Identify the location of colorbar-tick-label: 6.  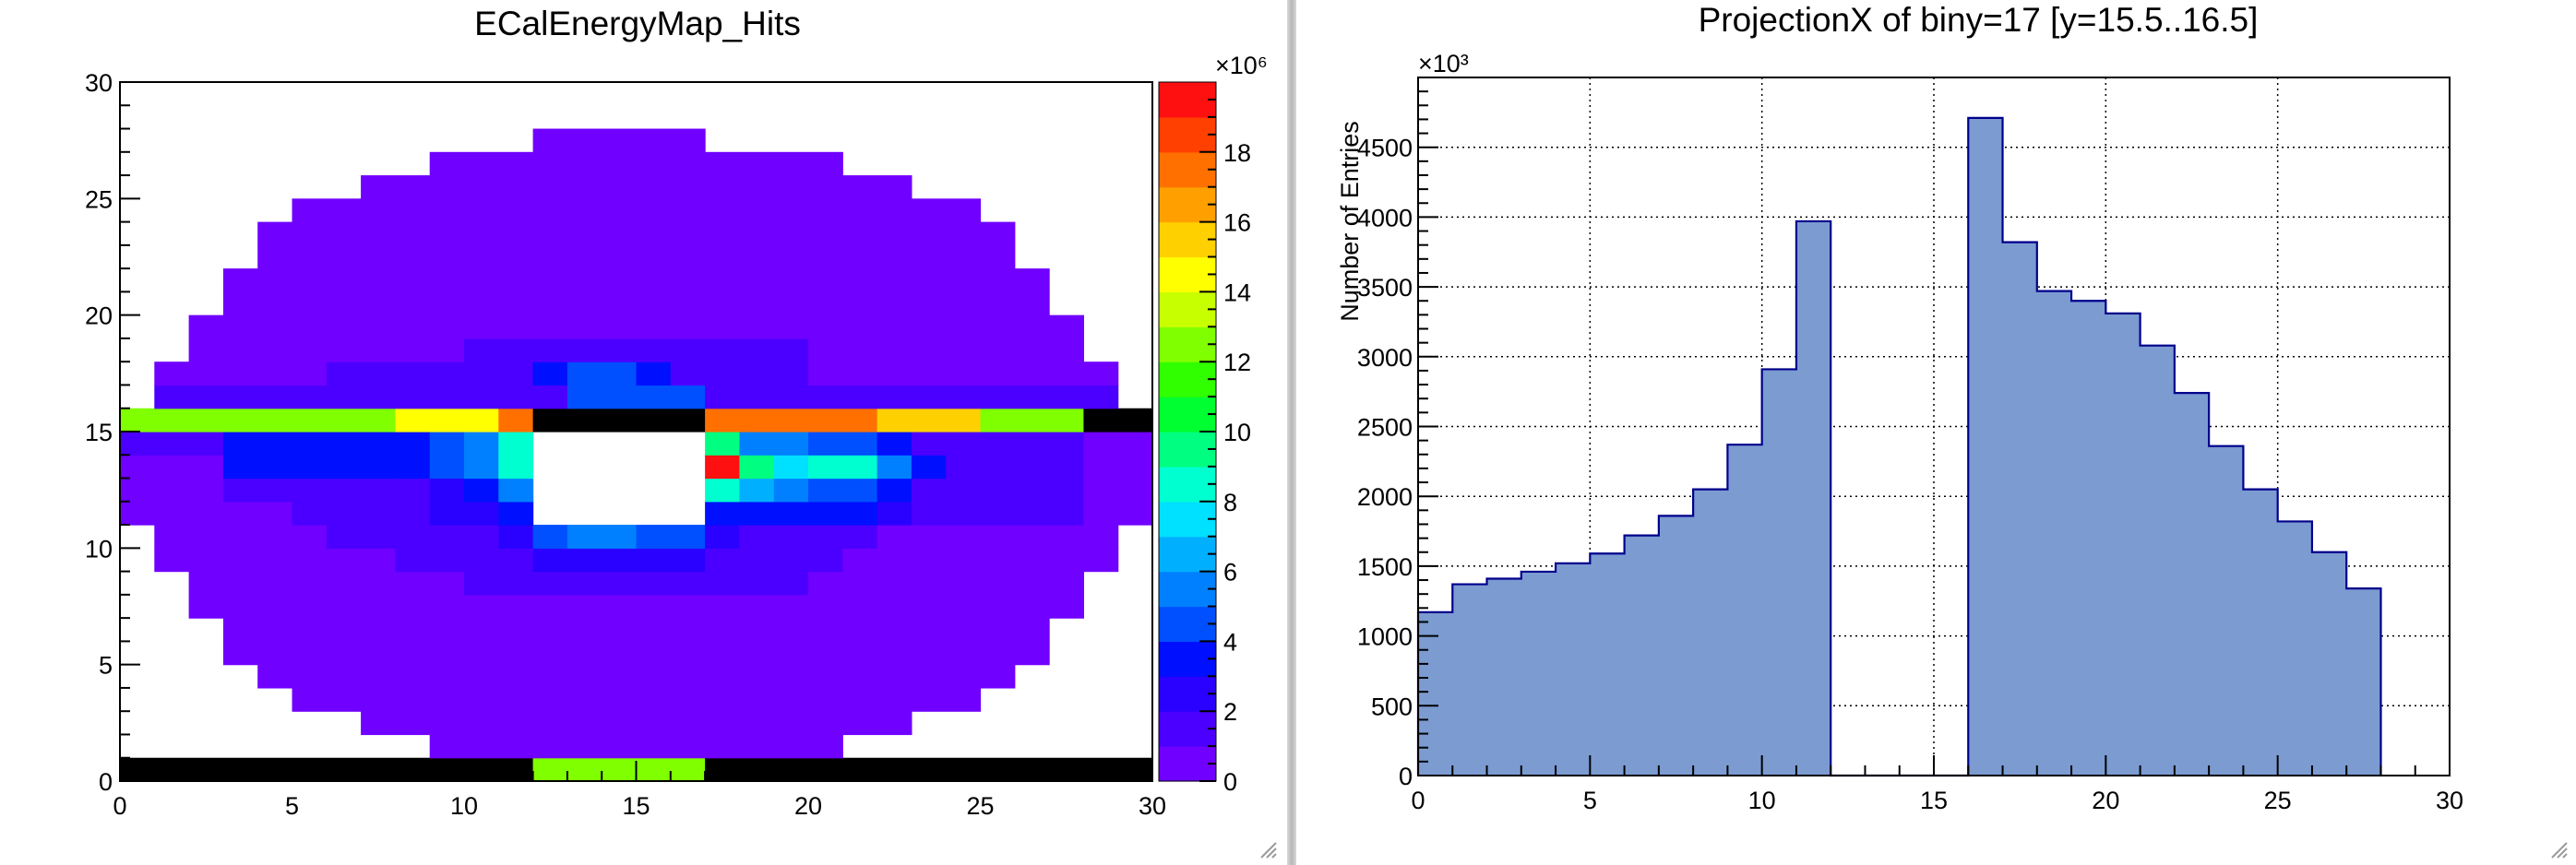
(1230, 573).